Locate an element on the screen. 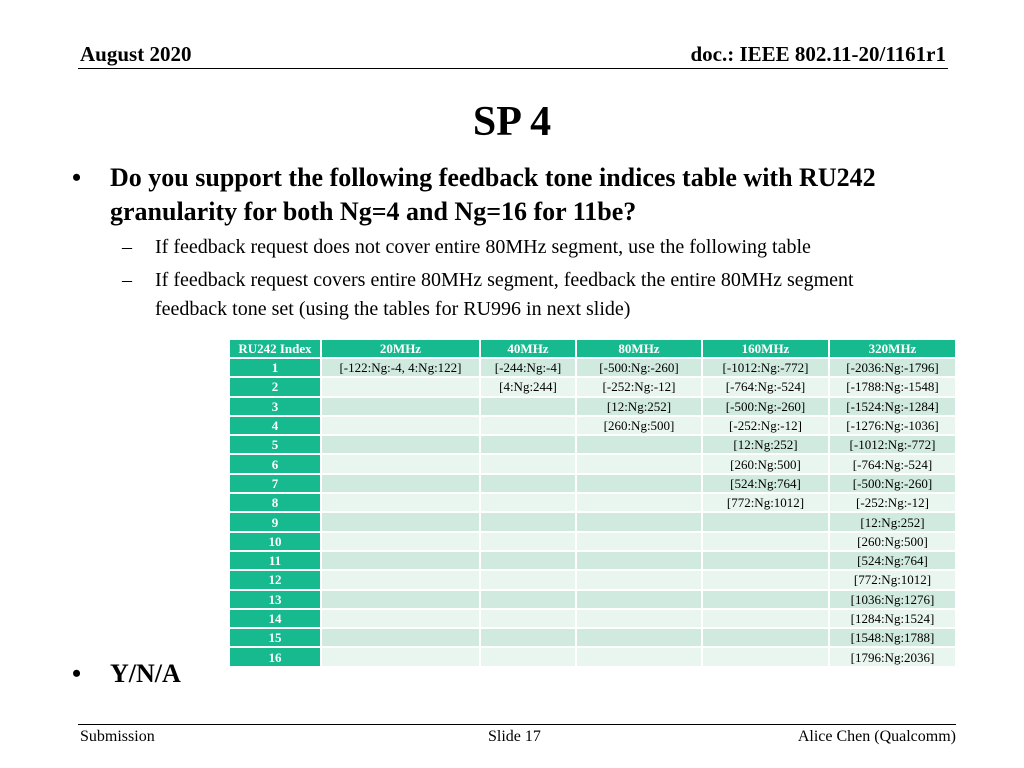  ru-index-cell: 13 is located at coordinates (275, 599).